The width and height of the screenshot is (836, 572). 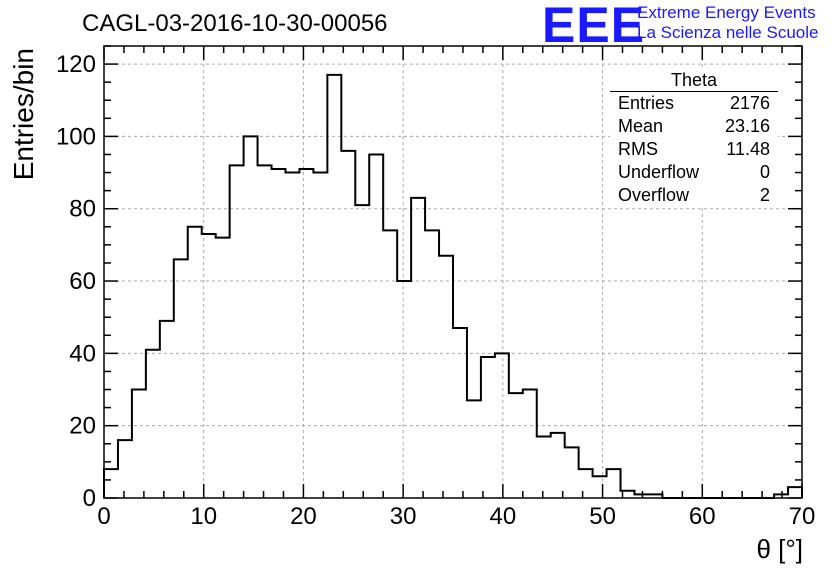 I want to click on stats-label: Entries, so click(x=646, y=103).